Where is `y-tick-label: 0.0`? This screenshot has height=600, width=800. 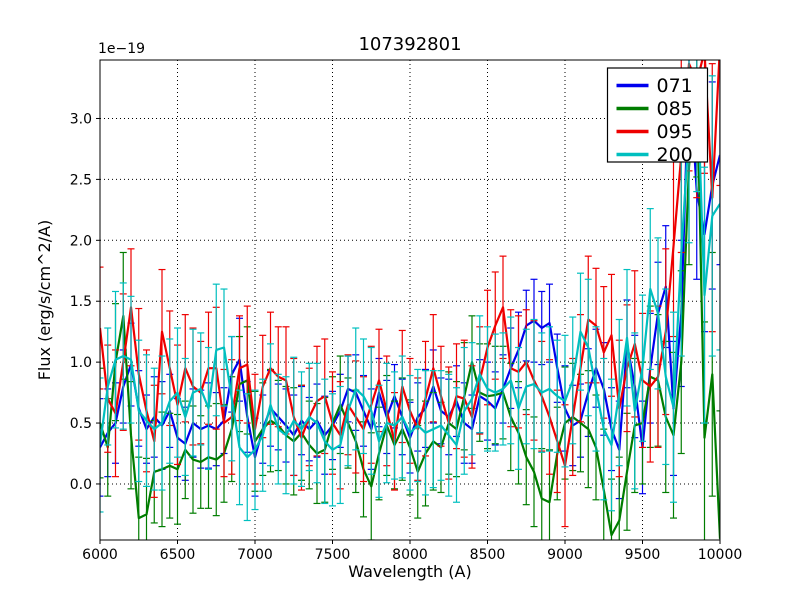
y-tick-label: 0.0 is located at coordinates (81, 485).